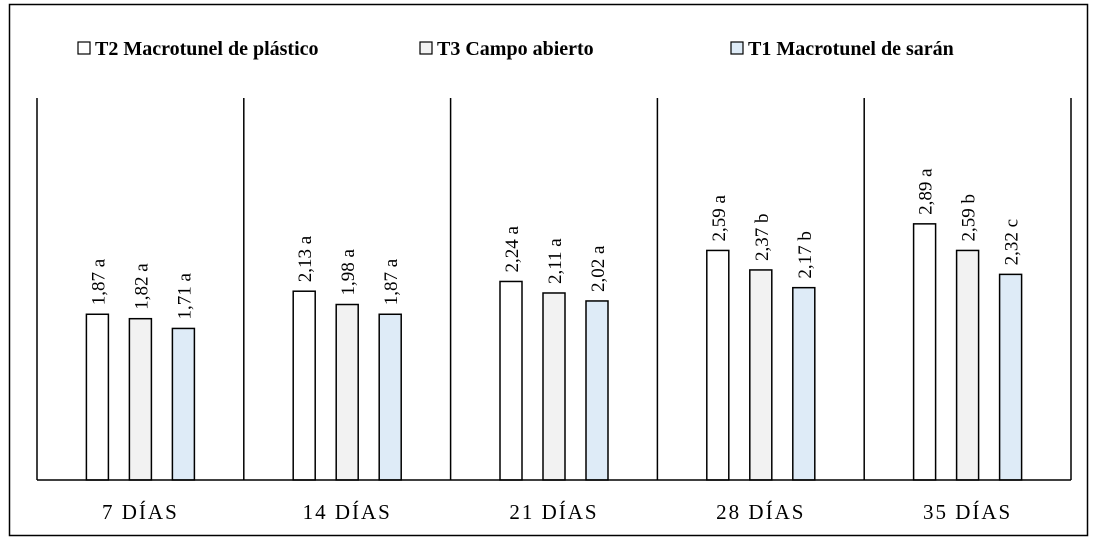  Describe the element at coordinates (762, 237) in the screenshot. I see `data-label: 2,37 b` at that location.